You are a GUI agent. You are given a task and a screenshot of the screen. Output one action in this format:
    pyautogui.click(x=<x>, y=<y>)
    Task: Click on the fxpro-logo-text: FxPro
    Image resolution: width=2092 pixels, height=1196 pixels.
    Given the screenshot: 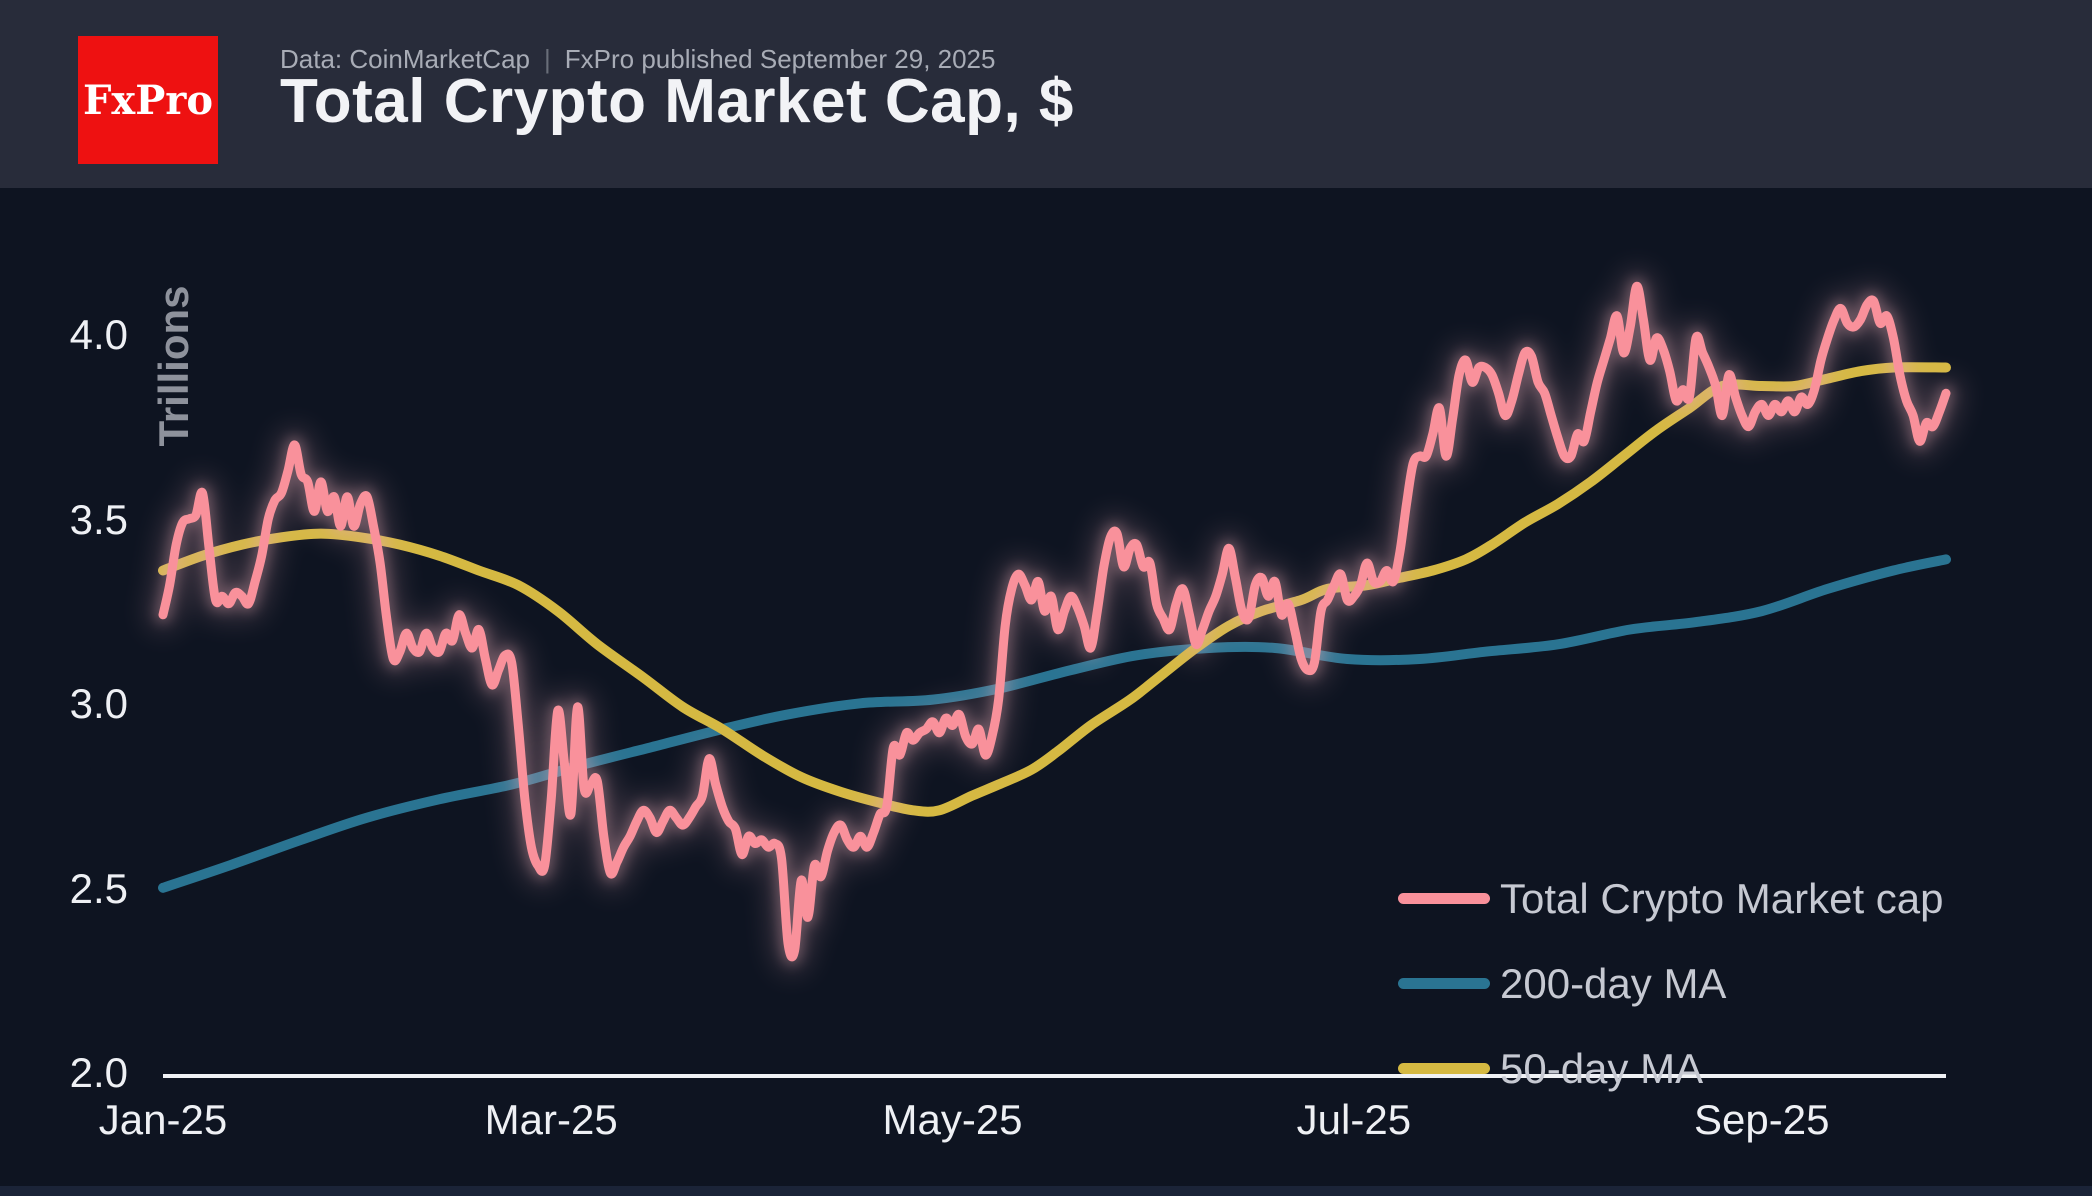 What is the action you would take?
    pyautogui.click(x=148, y=100)
    